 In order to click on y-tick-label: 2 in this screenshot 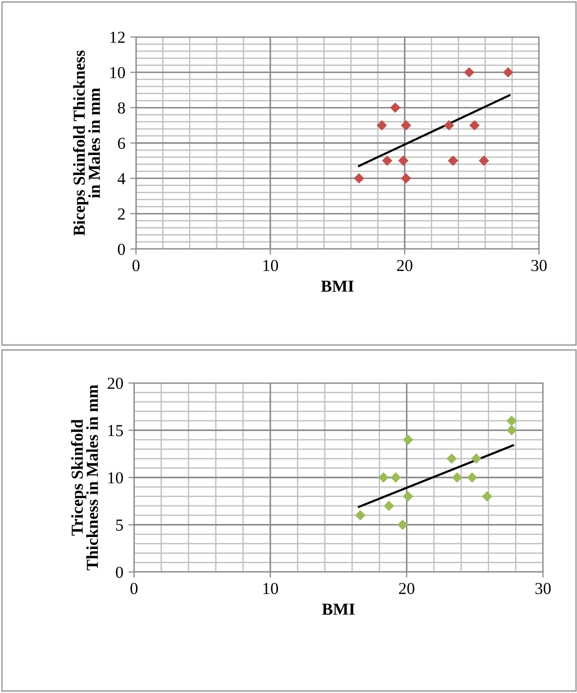, I will do `click(121, 214)`.